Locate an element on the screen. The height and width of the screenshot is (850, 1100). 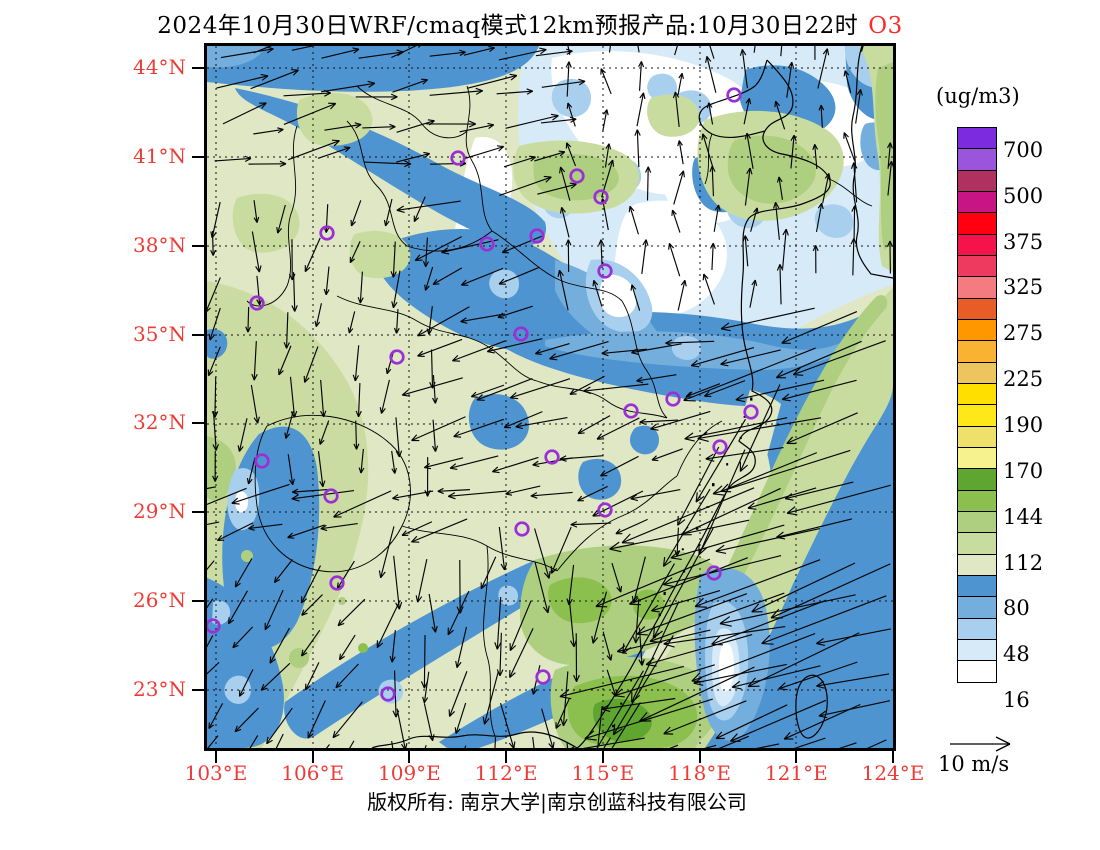
title-text: 2024年10月30日WRF/cmaq模式12km预报产品:10月30日22时 is located at coordinates (508, 26).